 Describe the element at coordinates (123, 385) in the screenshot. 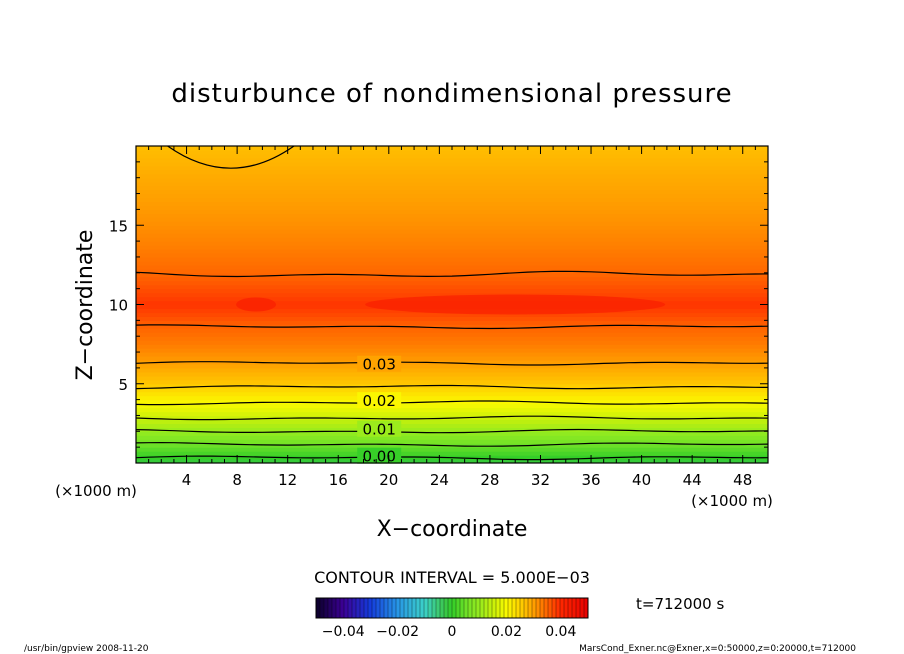

I see `y-tick-label: 5` at that location.